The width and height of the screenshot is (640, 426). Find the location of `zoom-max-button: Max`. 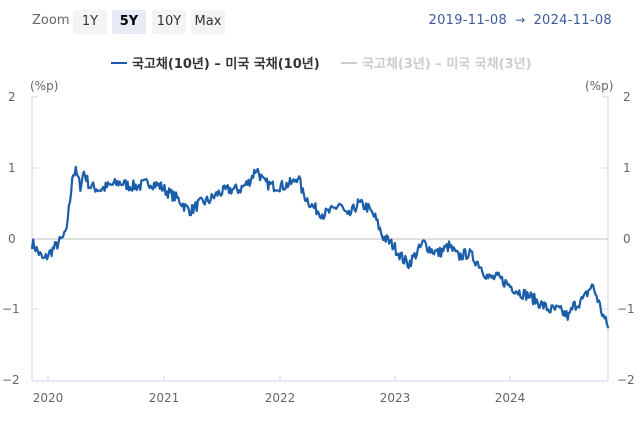

zoom-max-button: Max is located at coordinates (208, 22).